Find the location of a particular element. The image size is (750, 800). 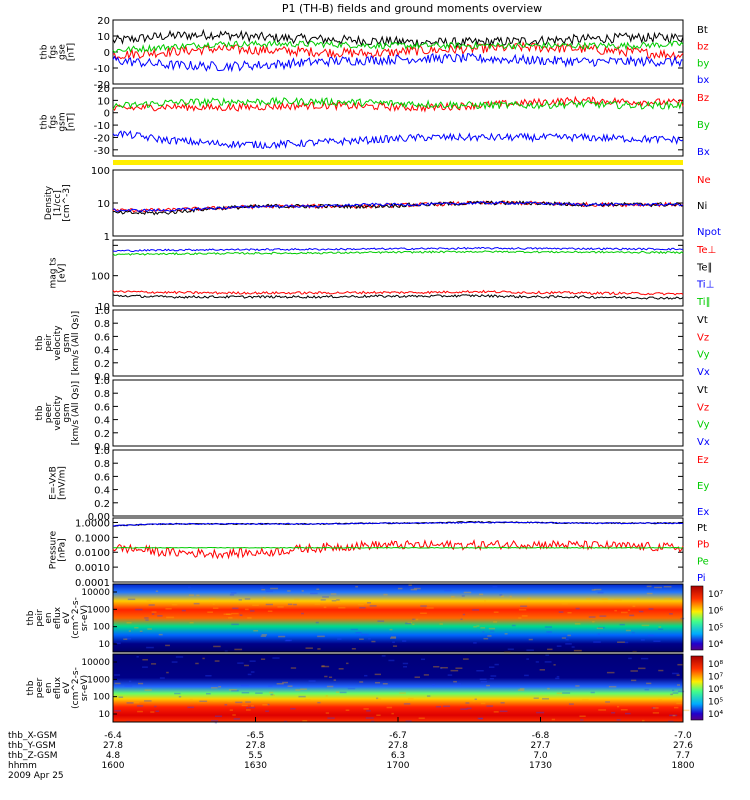

ylabel-peer_spec: thbpeerenefluxeV(cm^2-s-sr-eV) is located at coordinates (58, 688).